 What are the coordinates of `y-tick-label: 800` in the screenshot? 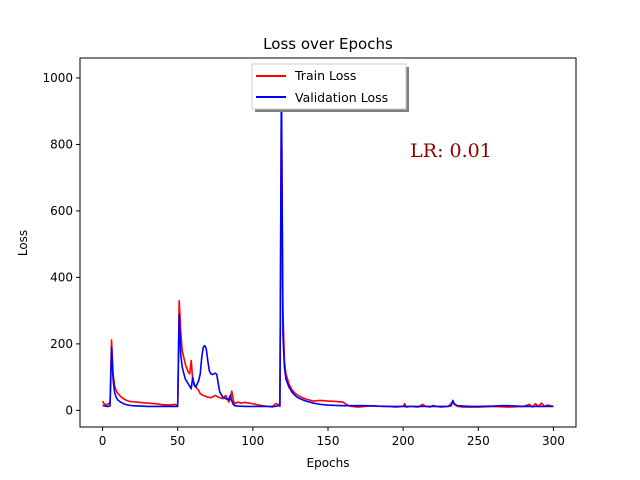 It's located at (61, 144).